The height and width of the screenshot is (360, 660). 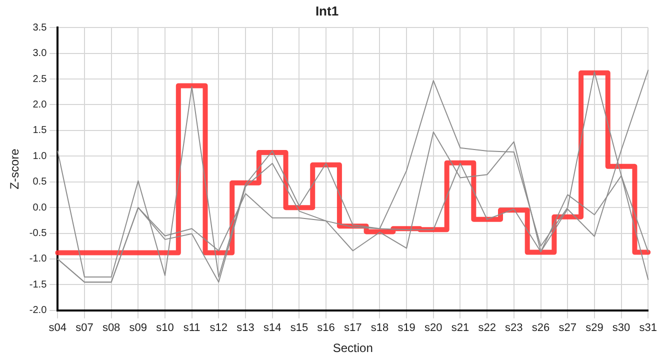 What do you see at coordinates (272, 328) in the screenshot?
I see `x-tick-label: s14` at bounding box center [272, 328].